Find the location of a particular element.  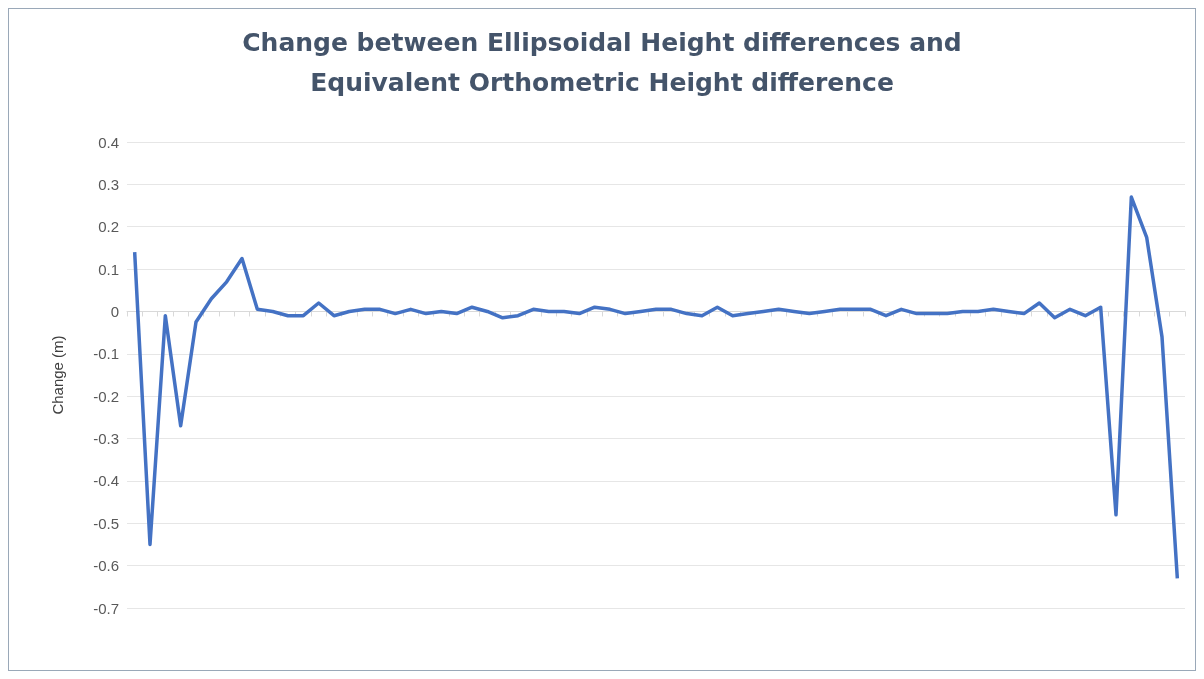

y-tick-label: -0.6 is located at coordinates (106, 566).